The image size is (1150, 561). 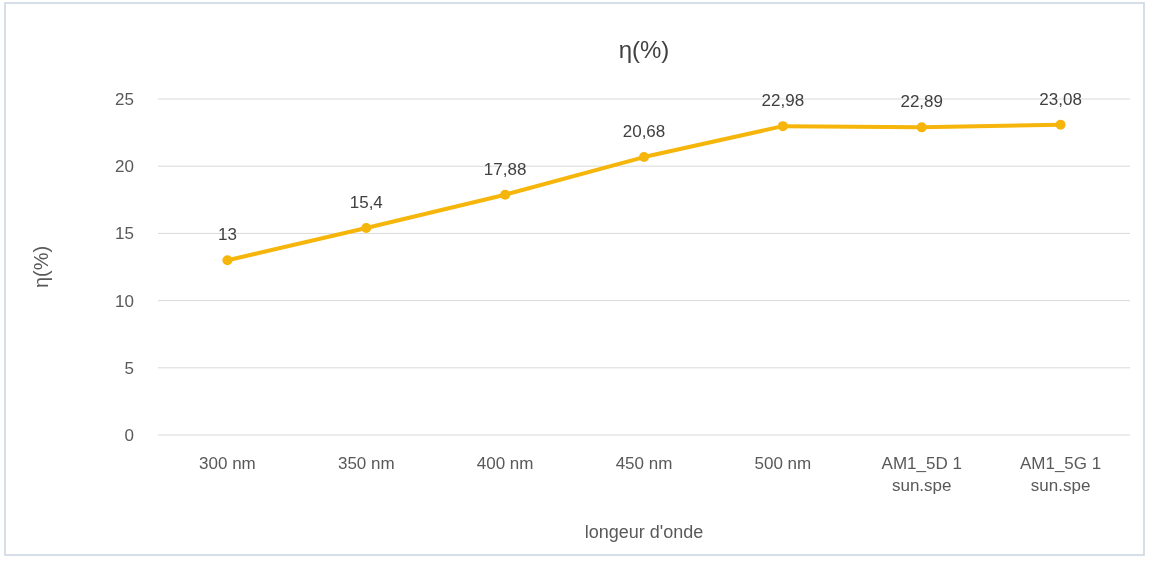 What do you see at coordinates (124, 234) in the screenshot?
I see `y-tick-label: 15` at bounding box center [124, 234].